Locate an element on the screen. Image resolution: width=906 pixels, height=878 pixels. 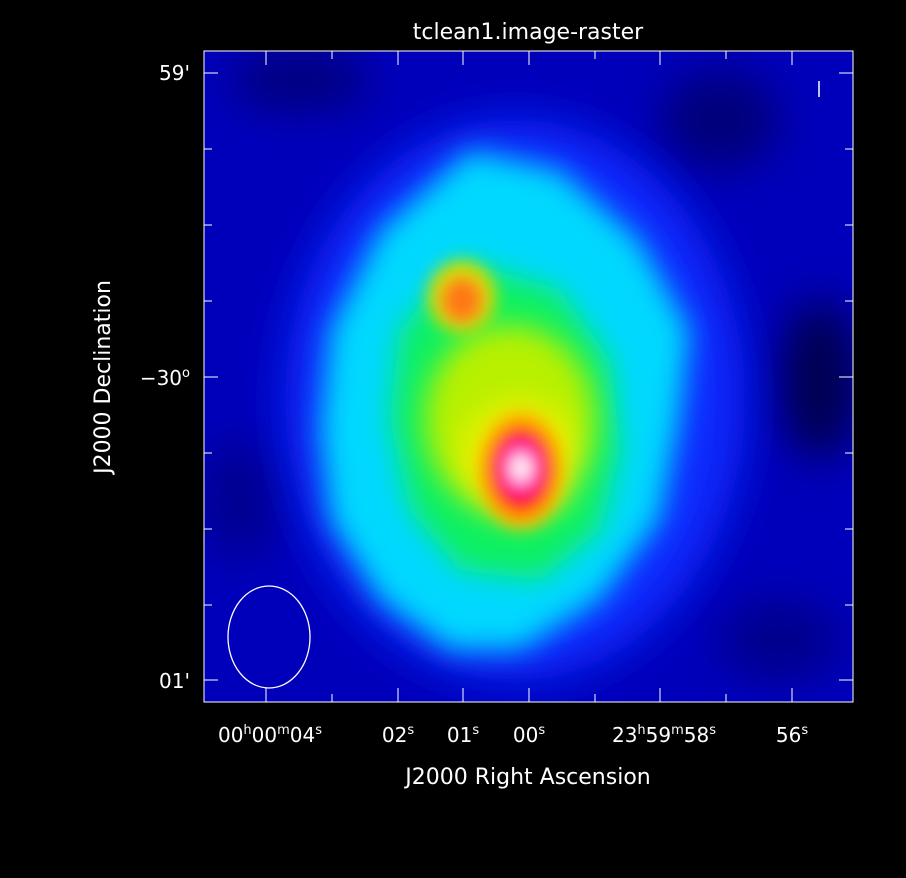
y-tick-label: −30o is located at coordinates (165, 378).